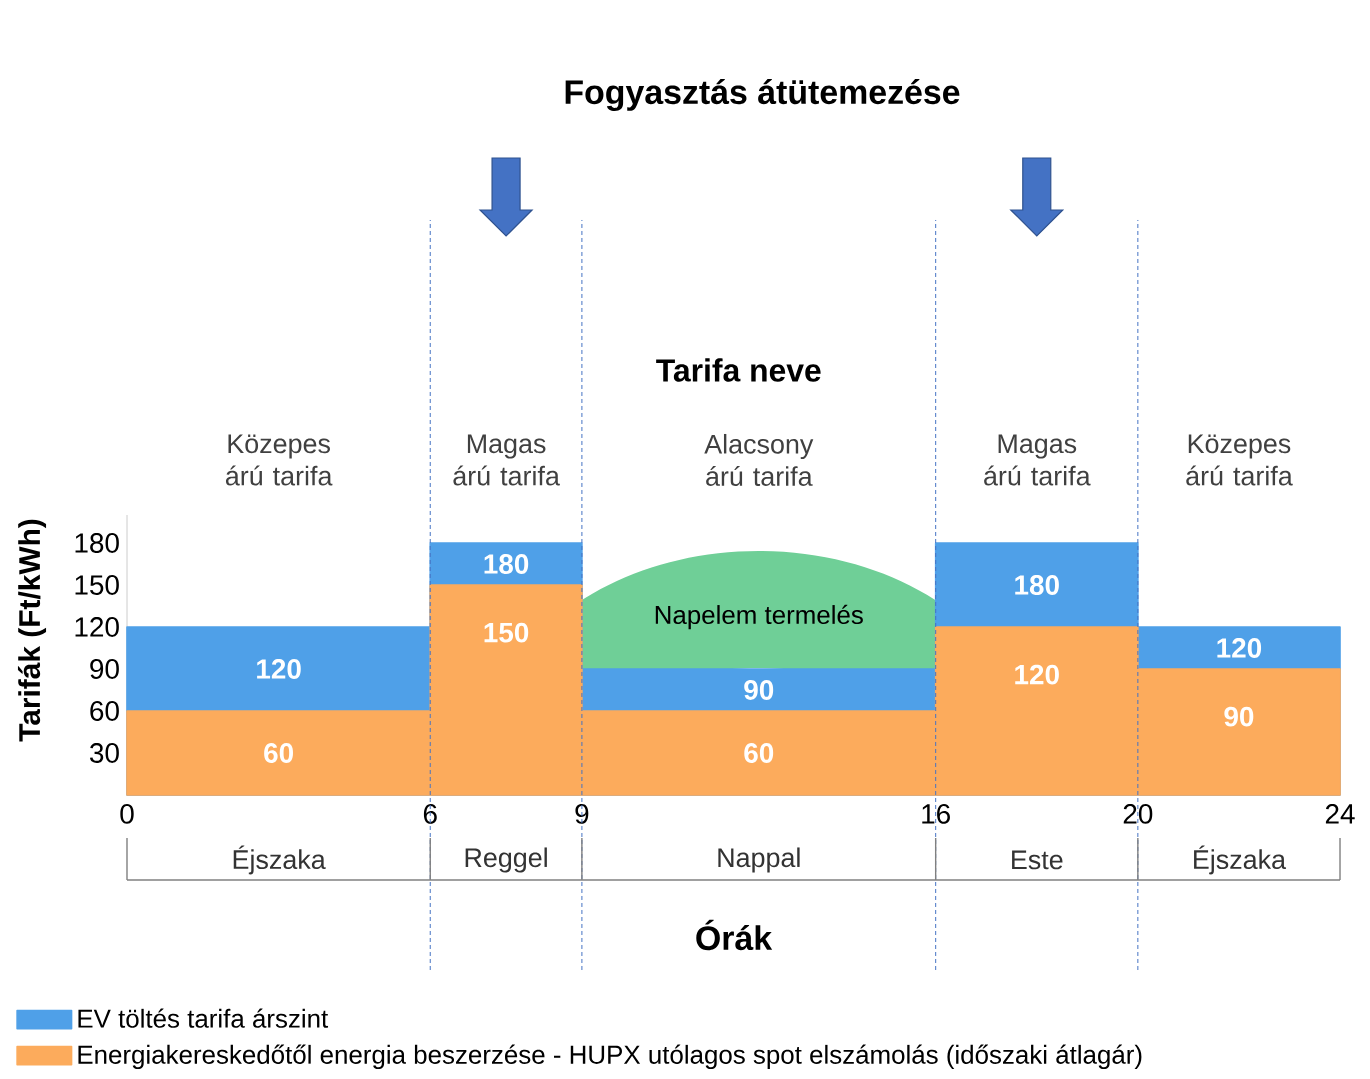 The image size is (1370, 1079). What do you see at coordinates (738, 370) in the screenshot?
I see `text: Tarifa neve` at bounding box center [738, 370].